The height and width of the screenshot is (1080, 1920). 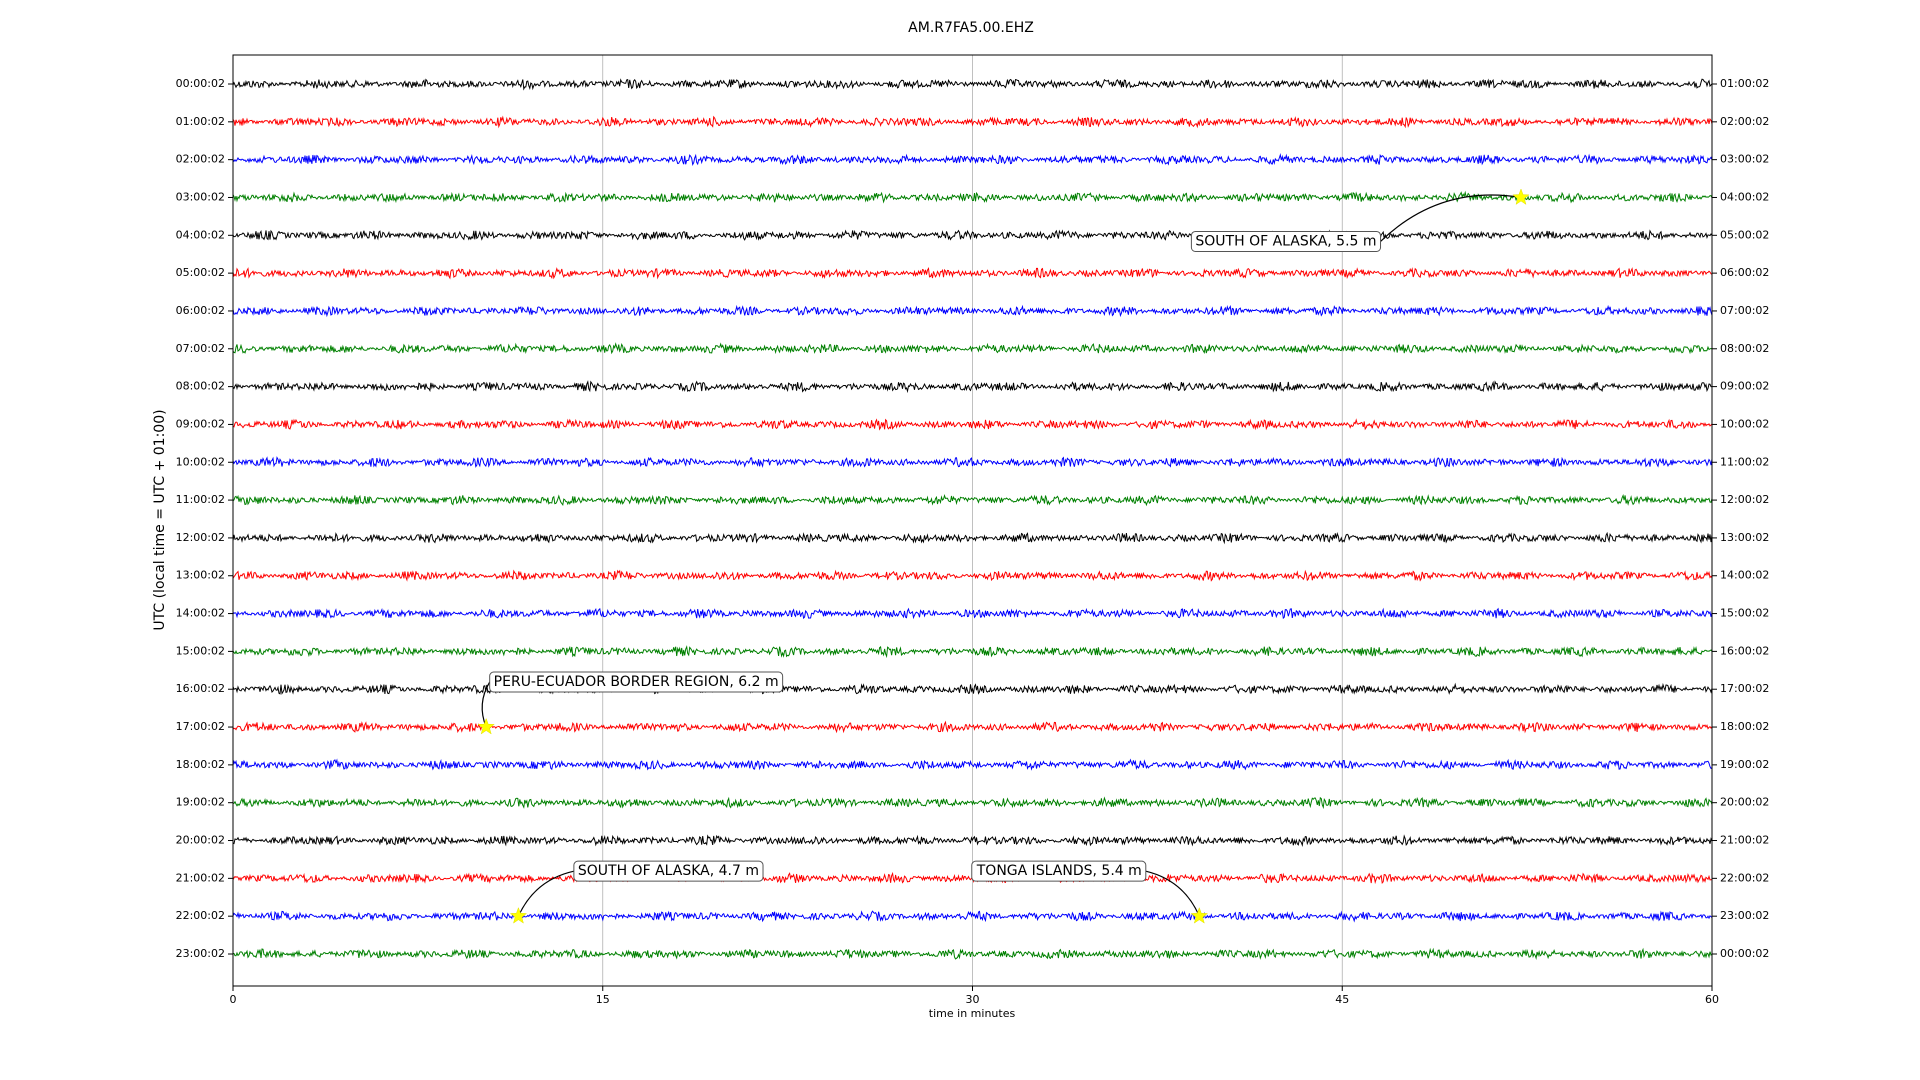 I want to click on event-label: PERU-ECUADOR BORDER REGION, 6.2 m, so click(x=636, y=682).